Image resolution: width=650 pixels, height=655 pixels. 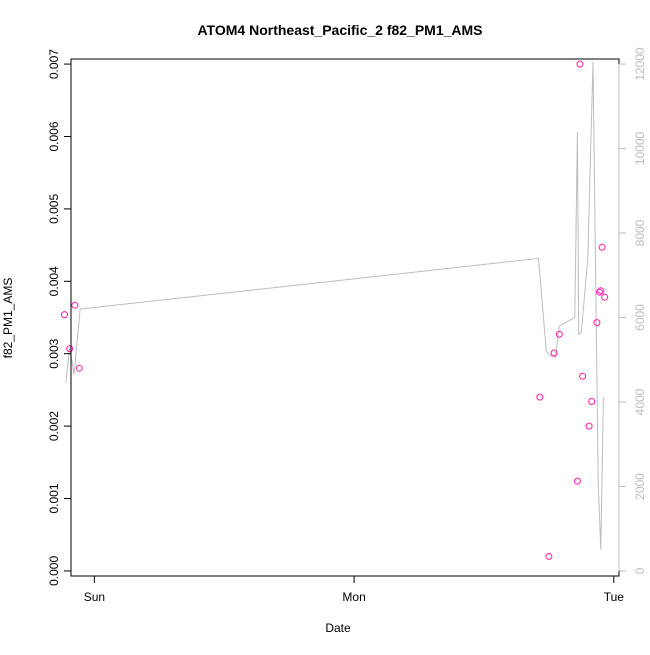 What do you see at coordinates (54, 498) in the screenshot?
I see `y-tick-label: 0.001` at bounding box center [54, 498].